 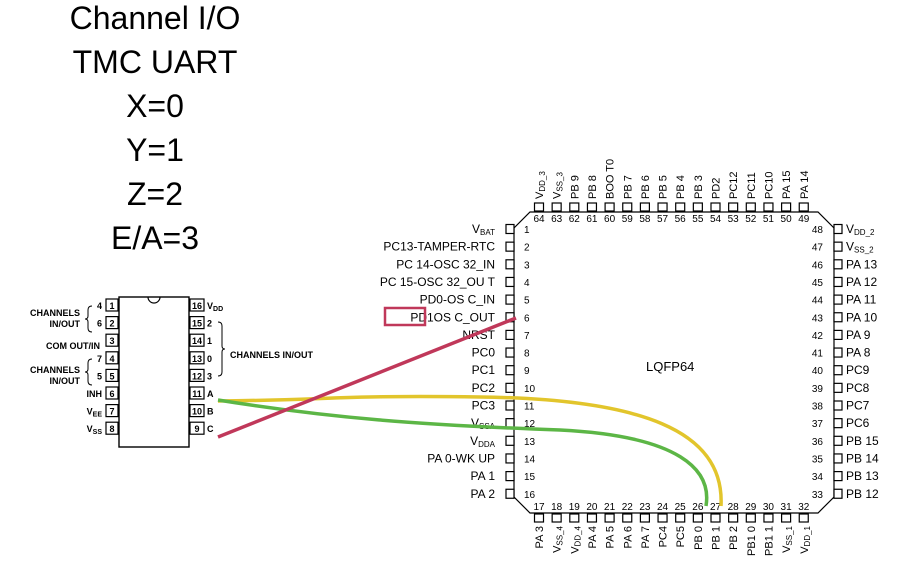 I want to click on mcu-pin-label: PA 9, so click(x=858, y=335).